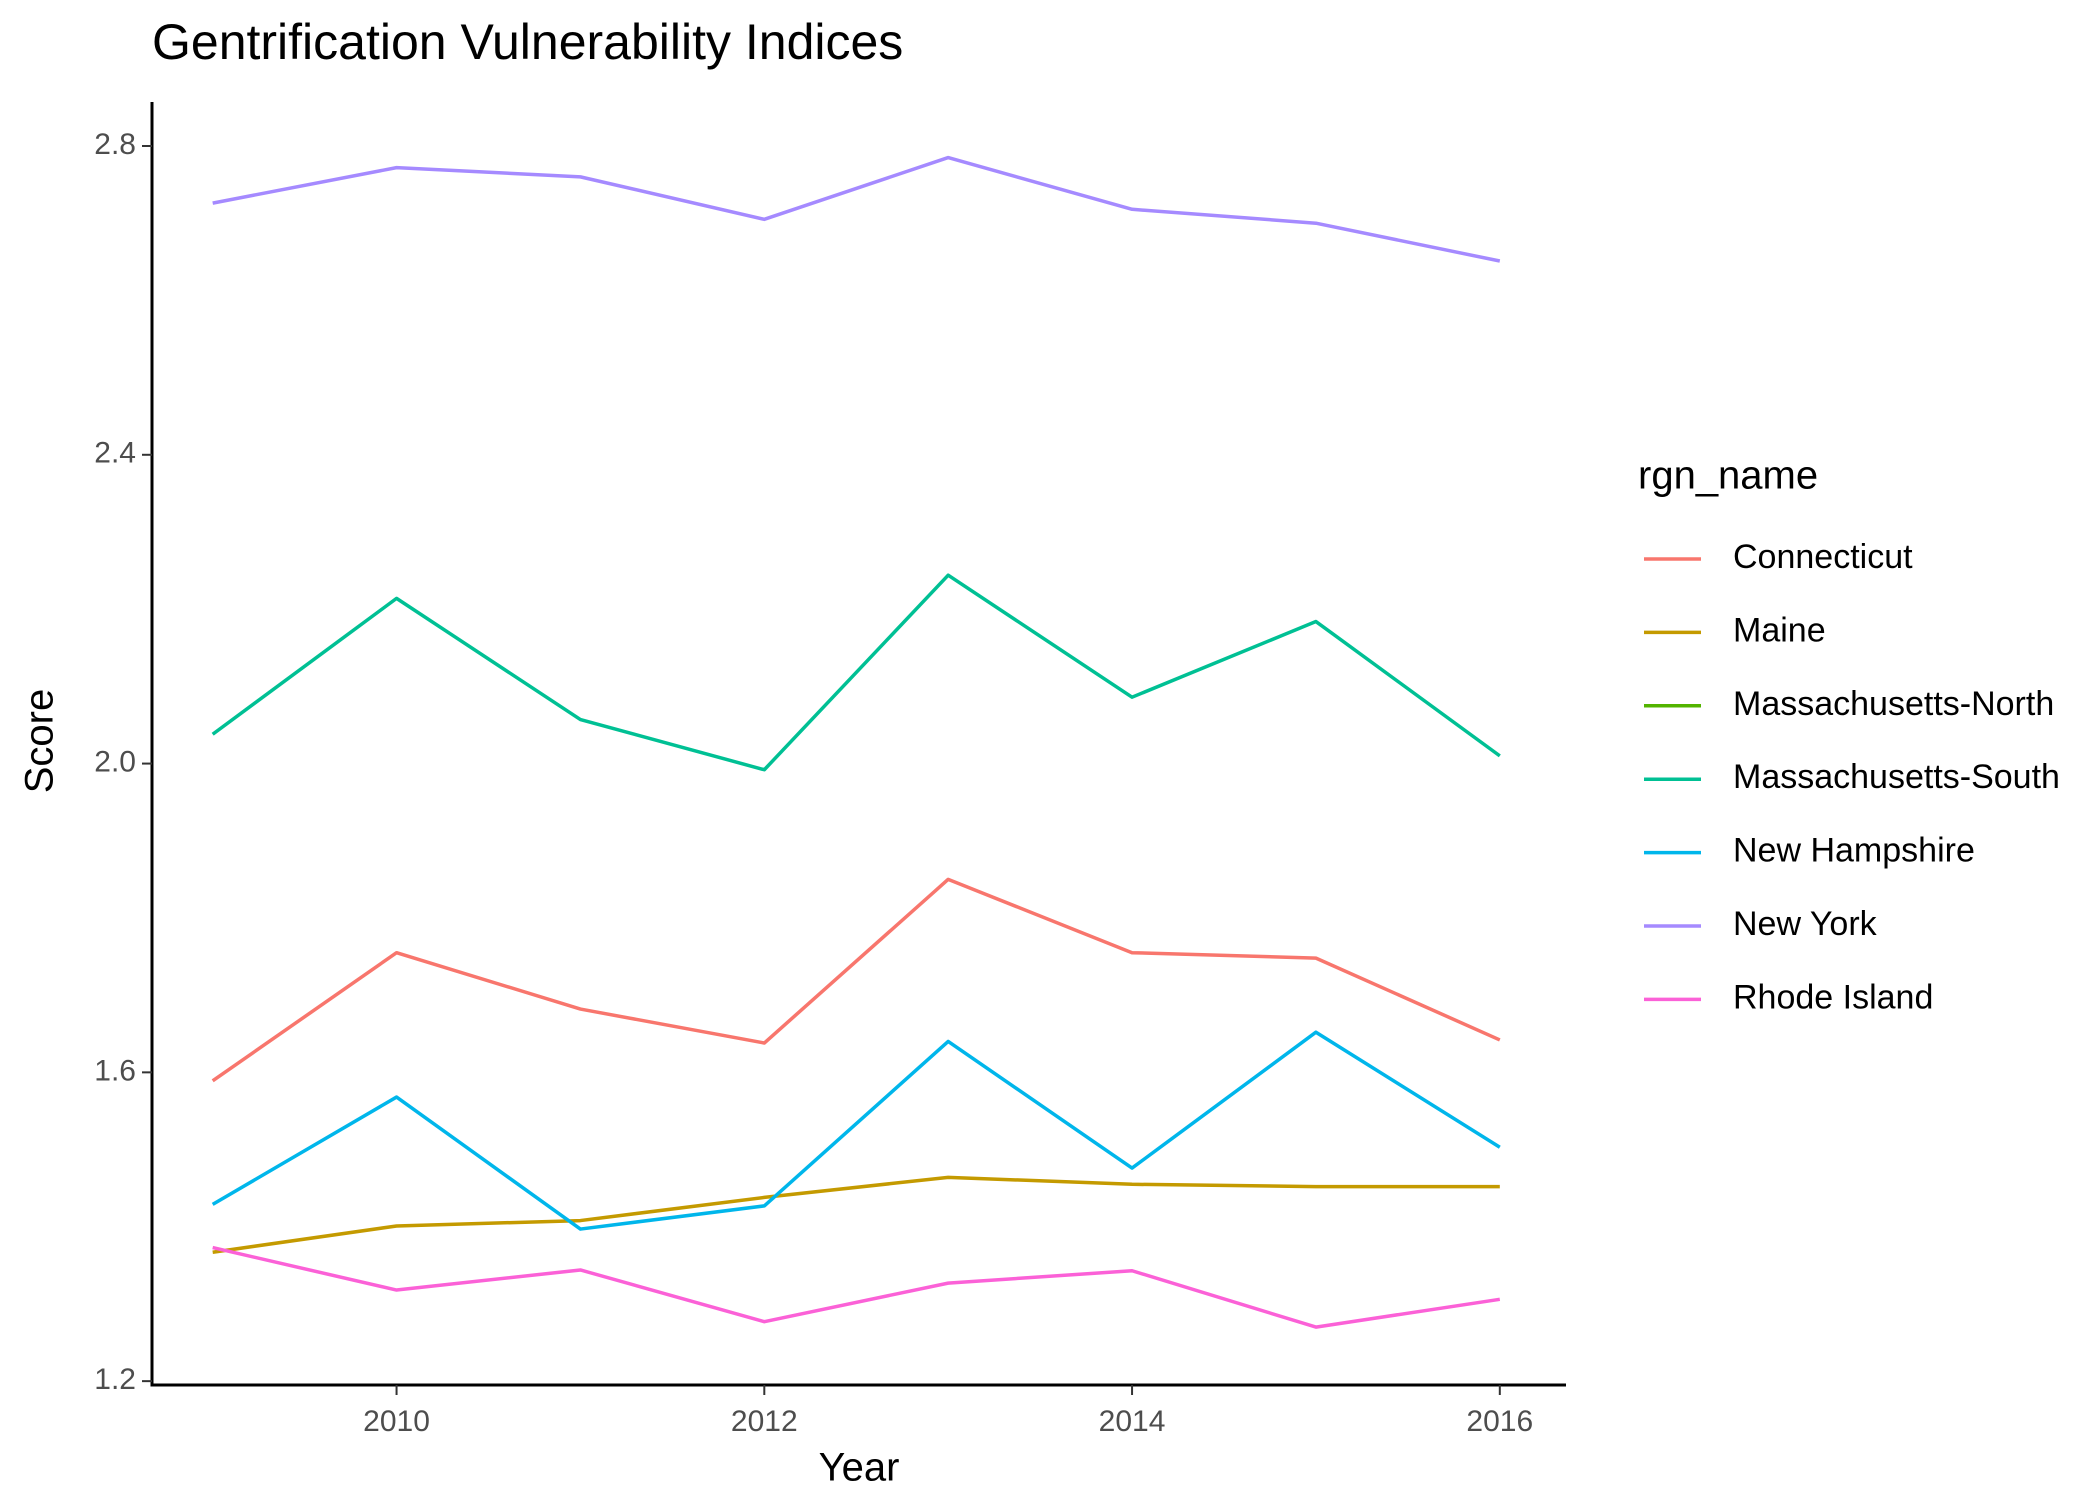  Describe the element at coordinates (1805, 924) in the screenshot. I see `legend-label: New York` at that location.